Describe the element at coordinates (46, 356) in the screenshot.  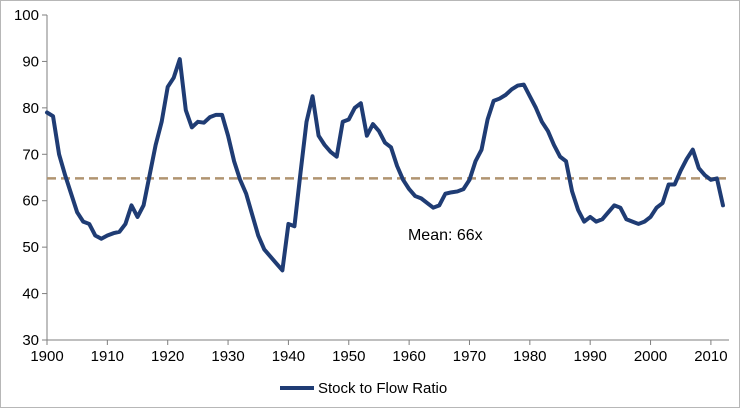
I see `x-tick-label: 1900` at that location.